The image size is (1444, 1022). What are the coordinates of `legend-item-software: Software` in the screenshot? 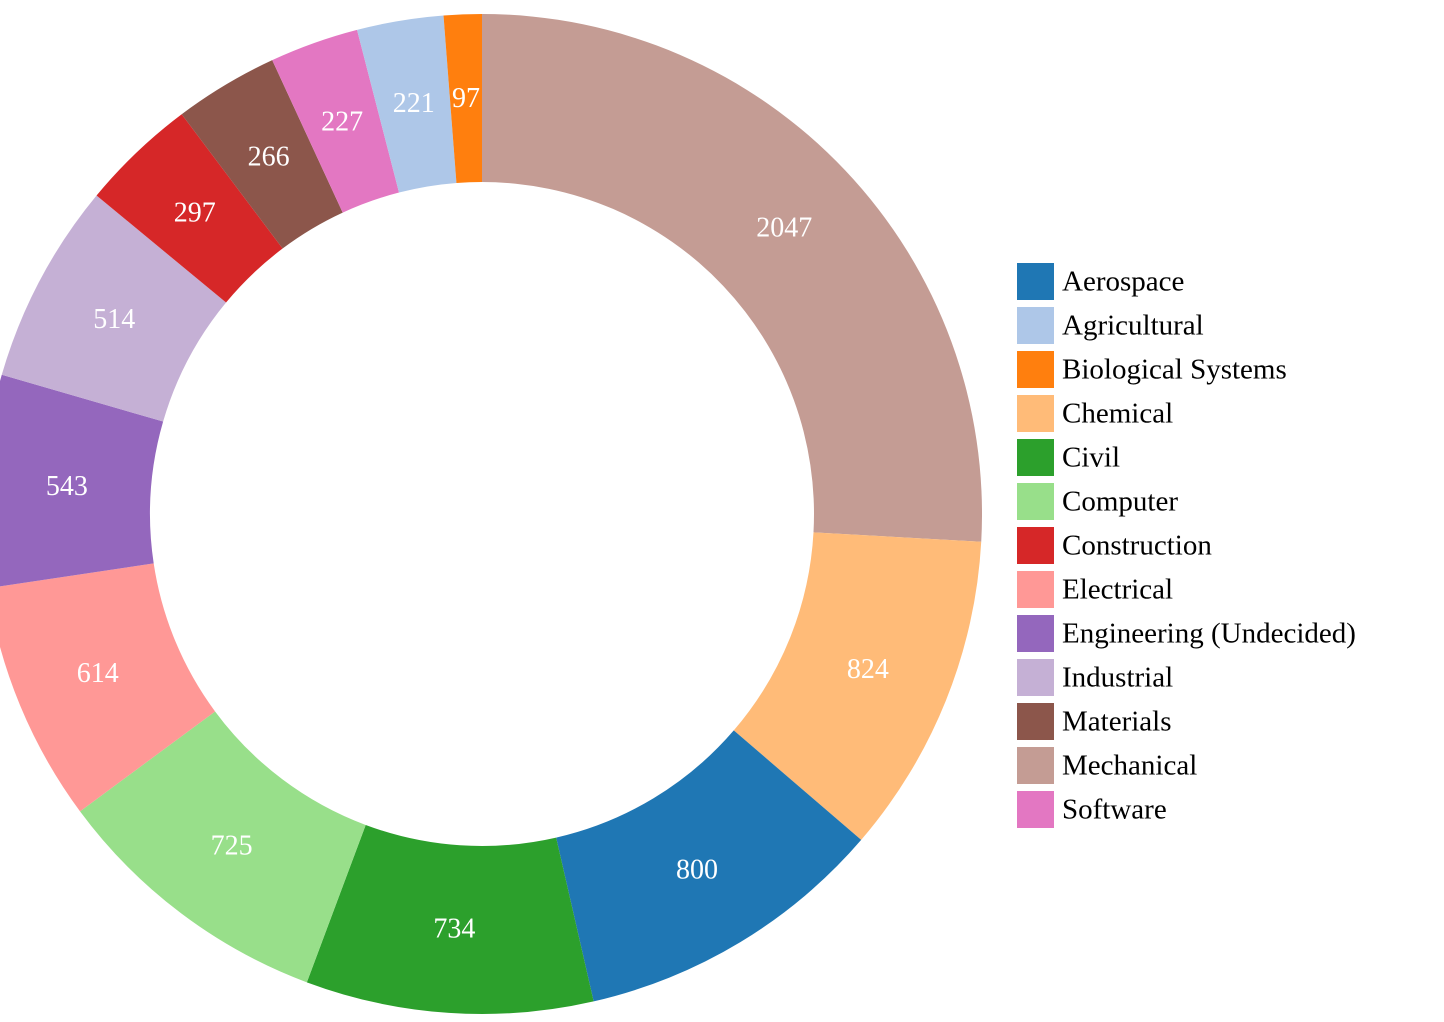 It's located at (1092, 809).